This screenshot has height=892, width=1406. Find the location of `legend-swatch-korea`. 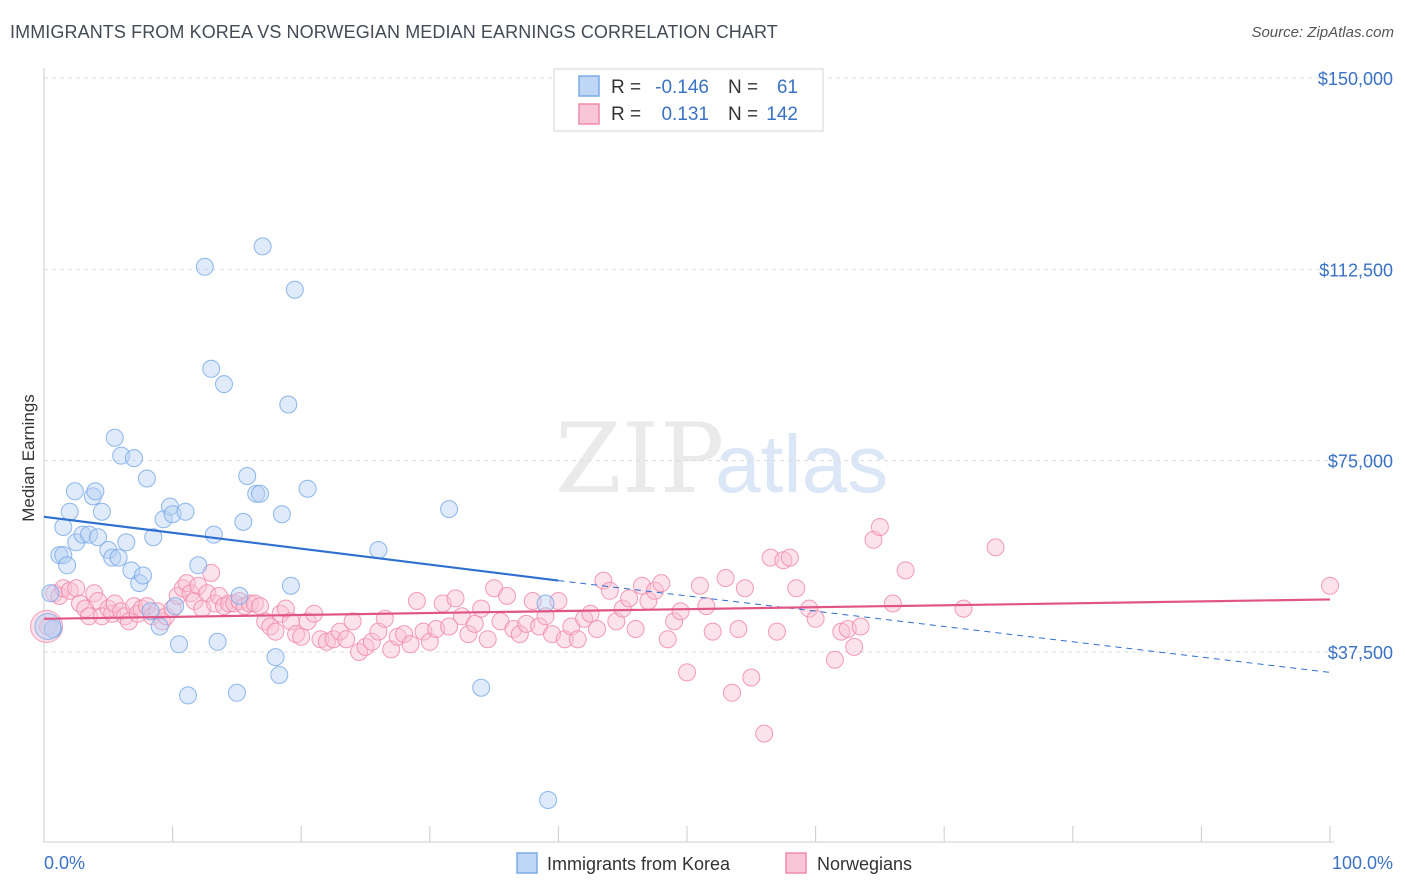

legend-swatch-korea is located at coordinates (589, 86).